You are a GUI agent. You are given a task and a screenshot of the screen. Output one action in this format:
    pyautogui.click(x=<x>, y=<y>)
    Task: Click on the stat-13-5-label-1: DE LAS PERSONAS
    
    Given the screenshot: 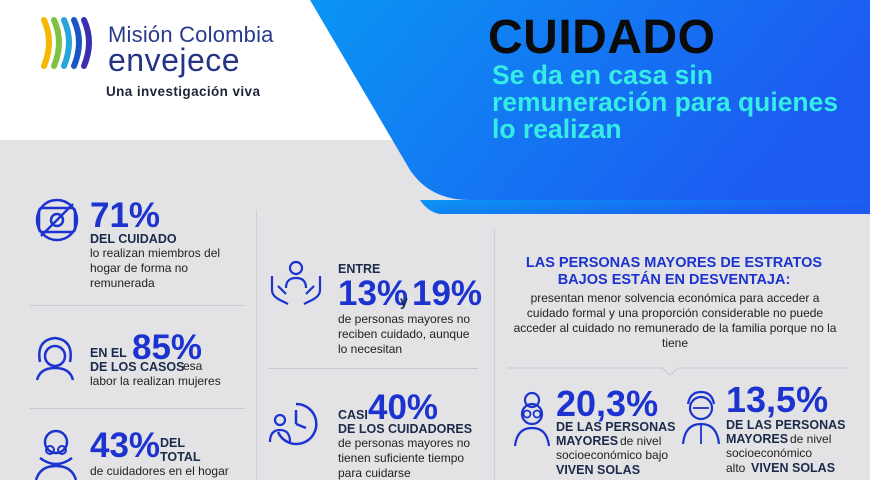 What is the action you would take?
    pyautogui.click(x=786, y=425)
    